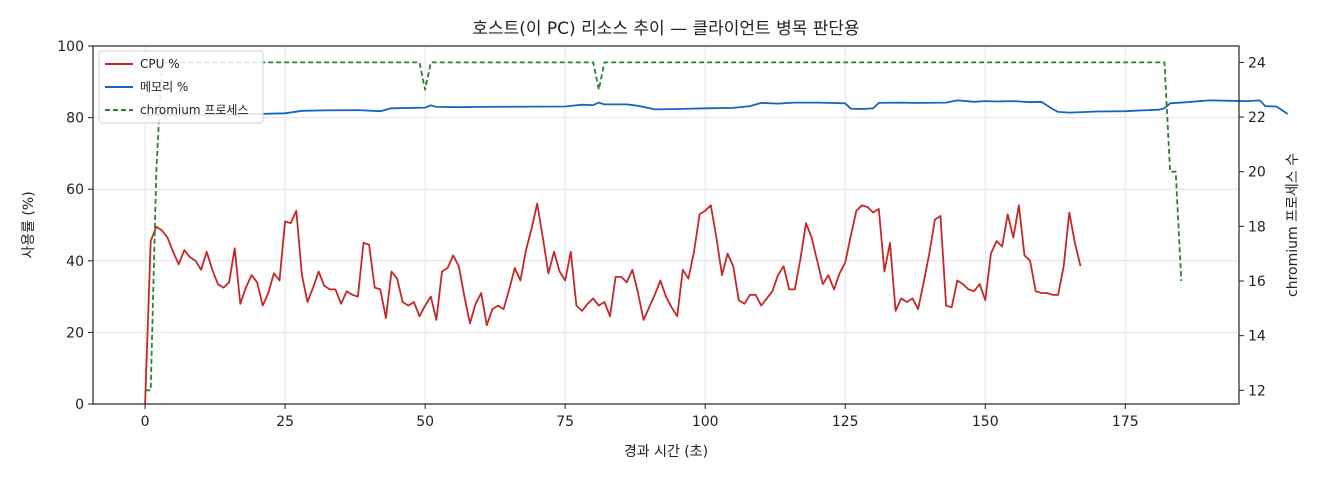 The image size is (1320, 480). What do you see at coordinates (145, 422) in the screenshot?
I see `x-tick-label: 0` at bounding box center [145, 422].